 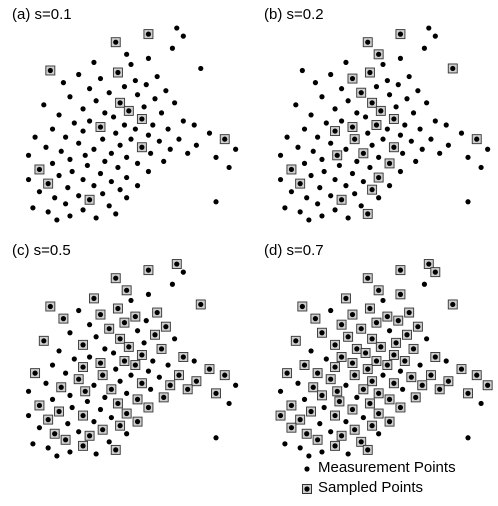 I want to click on legend-label-sampled: Sampled Points, so click(x=371, y=487).